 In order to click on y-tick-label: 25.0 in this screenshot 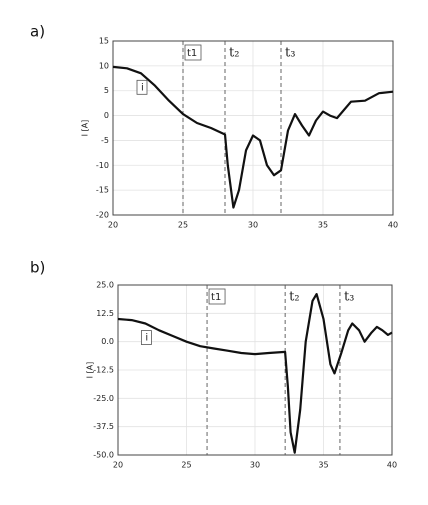, I will do `click(105, 285)`.